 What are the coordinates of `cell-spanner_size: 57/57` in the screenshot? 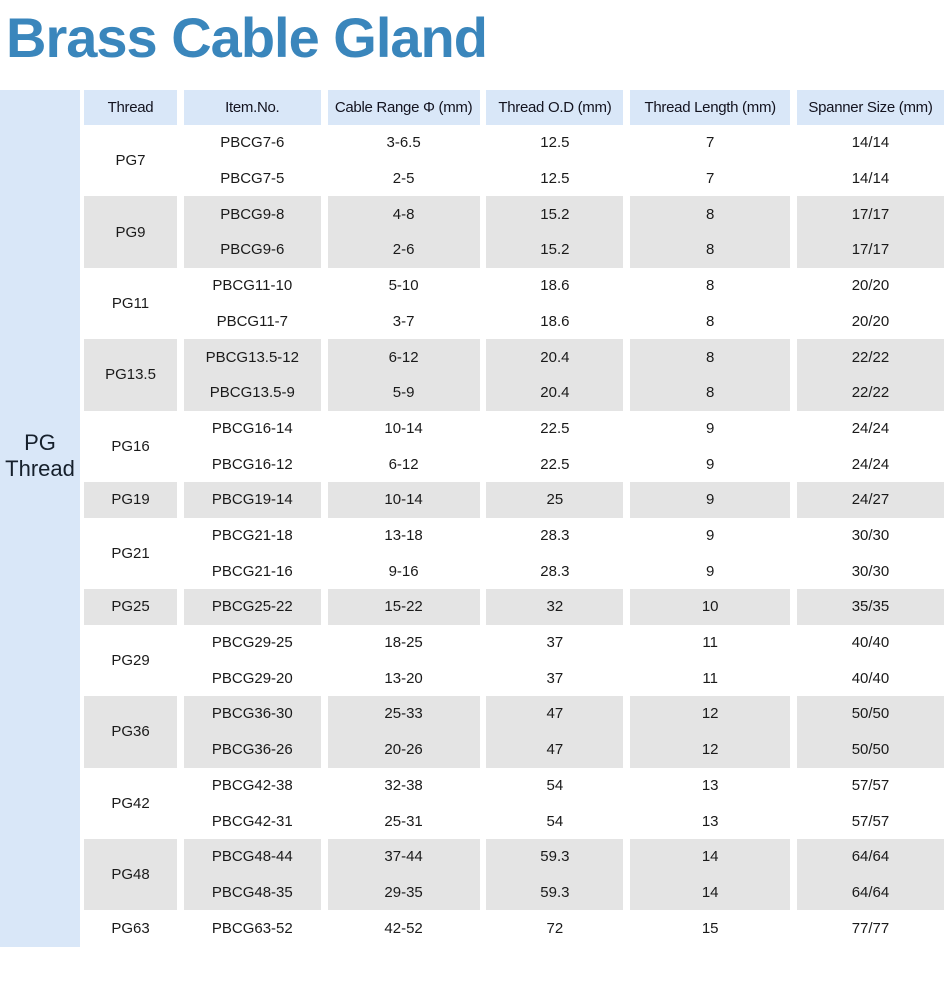 It's located at (870, 821).